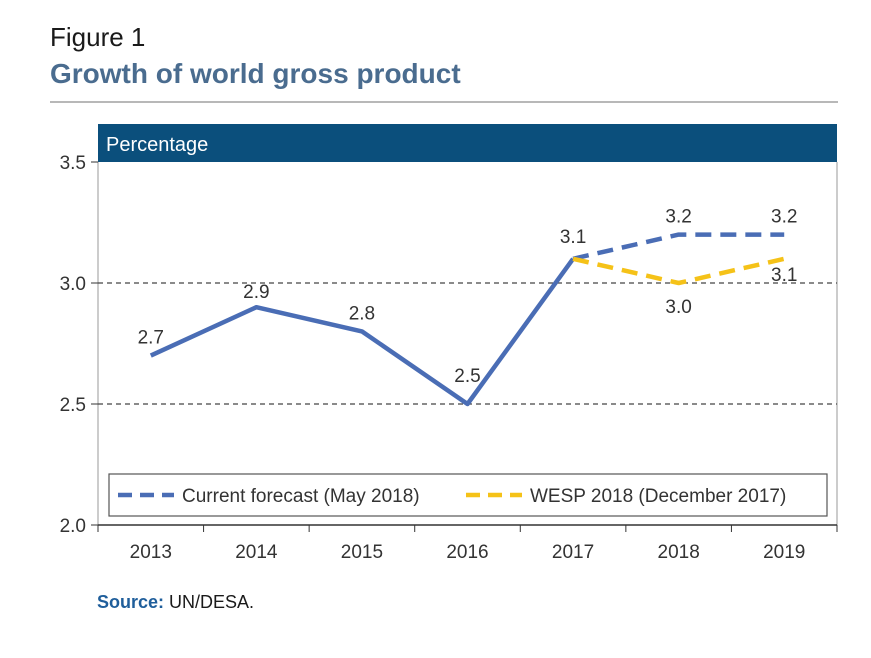 The image size is (871, 658). I want to click on data-label: 3.0, so click(678, 307).